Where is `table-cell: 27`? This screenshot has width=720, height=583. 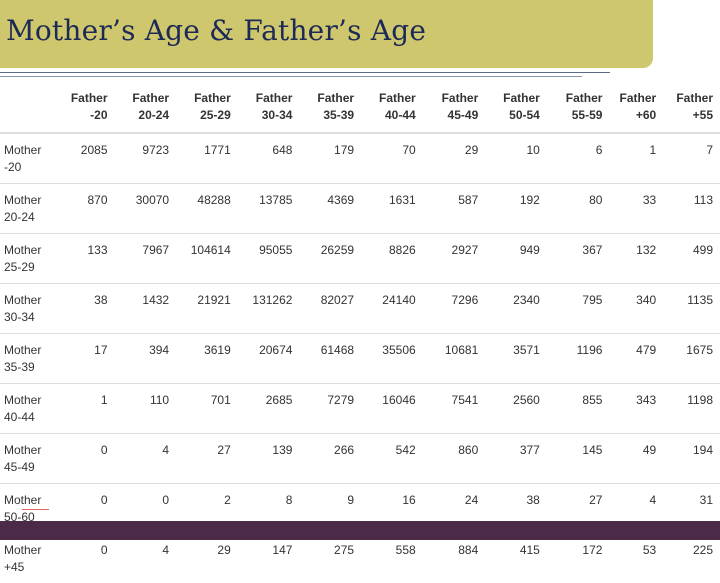
table-cell: 27 is located at coordinates (207, 459).